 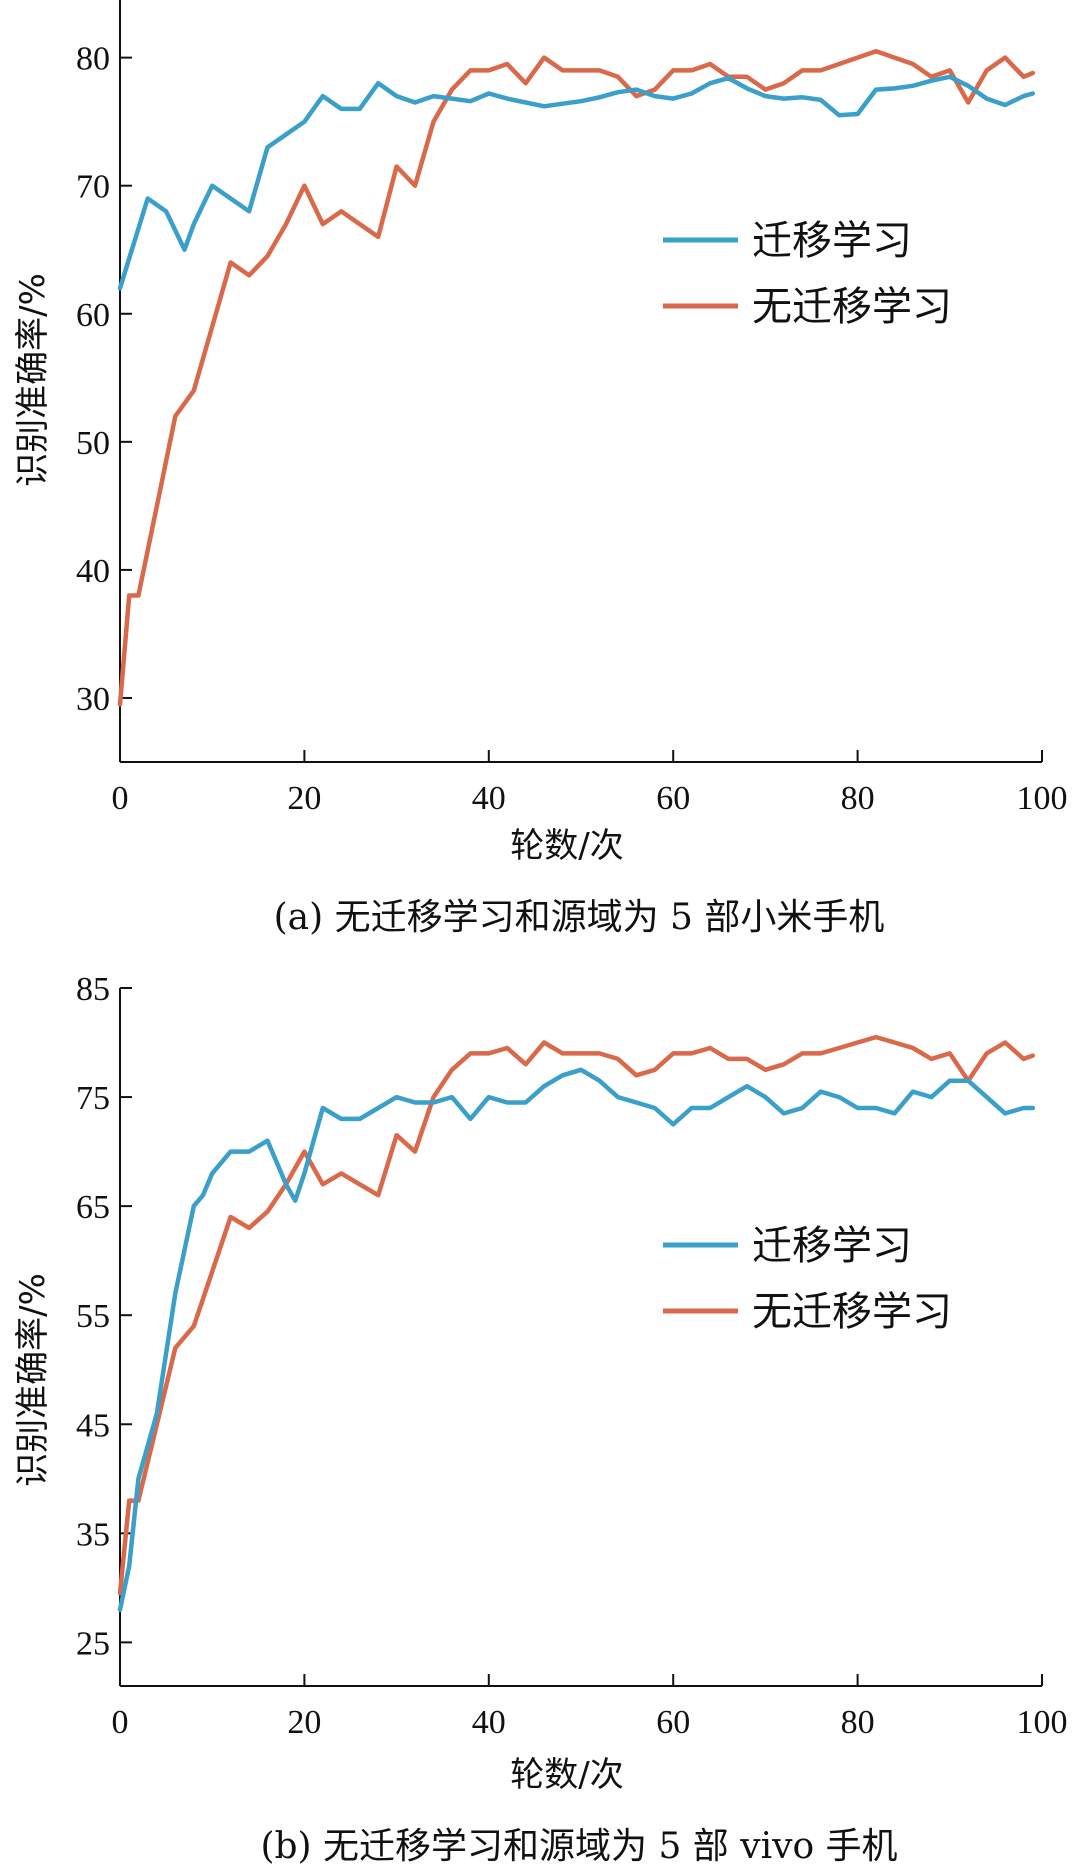 What do you see at coordinates (852, 307) in the screenshot?
I see `legend-label-no-transfer-a: 无迁移学习` at bounding box center [852, 307].